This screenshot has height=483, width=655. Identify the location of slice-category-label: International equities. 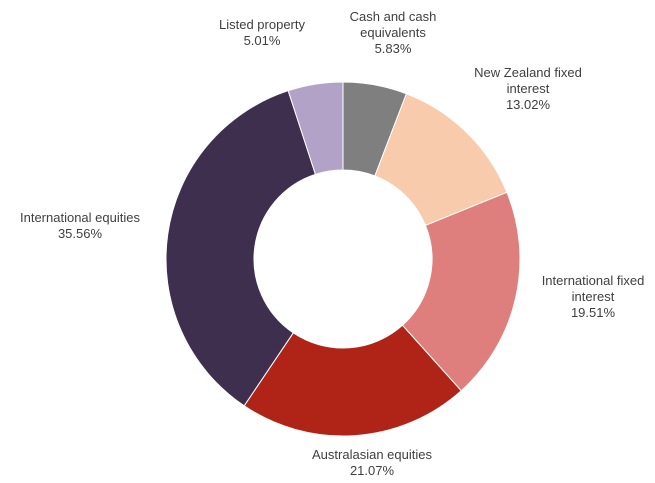
(80, 217).